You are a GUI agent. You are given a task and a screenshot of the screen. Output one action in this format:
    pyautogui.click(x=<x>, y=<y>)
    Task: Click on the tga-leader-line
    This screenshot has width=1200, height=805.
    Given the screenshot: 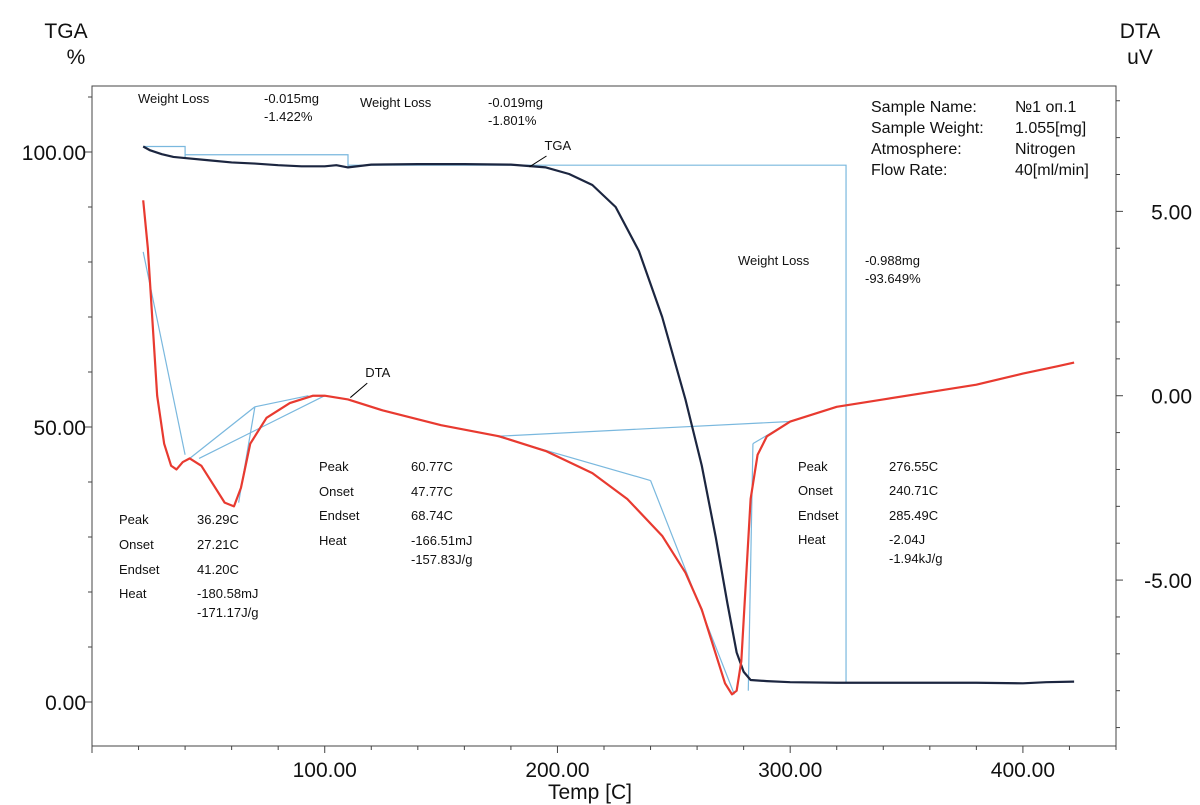 What is the action you would take?
    pyautogui.click(x=538, y=161)
    